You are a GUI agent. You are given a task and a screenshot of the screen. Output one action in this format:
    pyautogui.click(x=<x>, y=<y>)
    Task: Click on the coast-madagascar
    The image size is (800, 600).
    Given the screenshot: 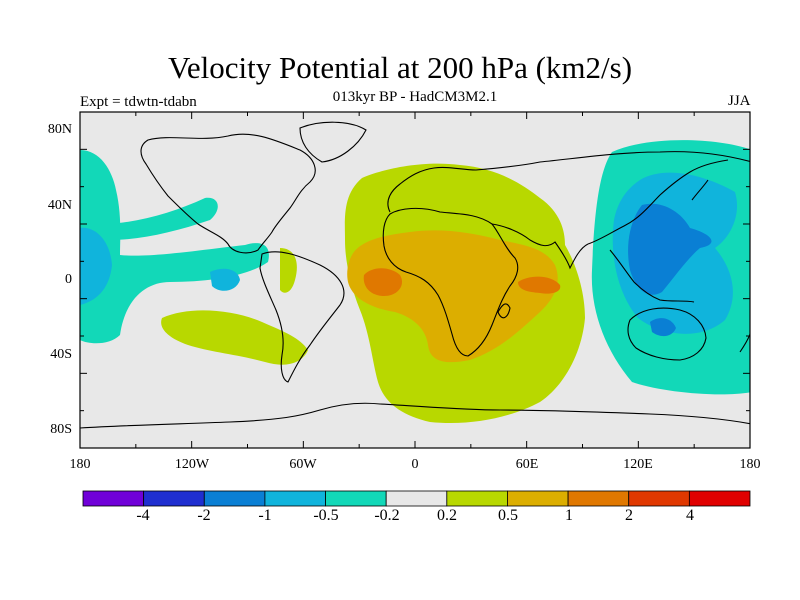 What is the action you would take?
    pyautogui.click(x=504, y=311)
    